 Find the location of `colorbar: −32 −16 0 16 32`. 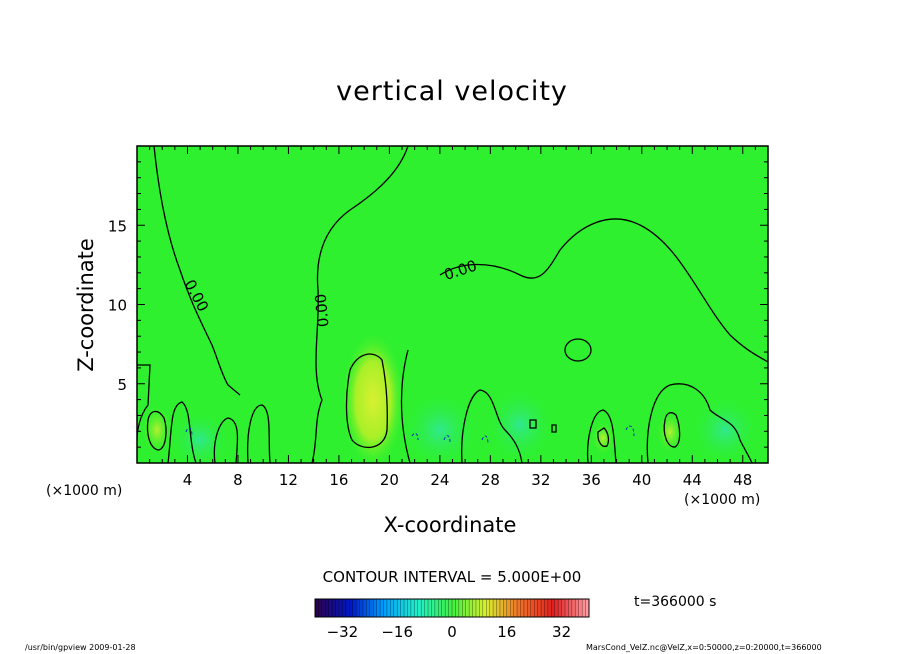

colorbar: −32 −16 0 16 32 is located at coordinates (452, 619).